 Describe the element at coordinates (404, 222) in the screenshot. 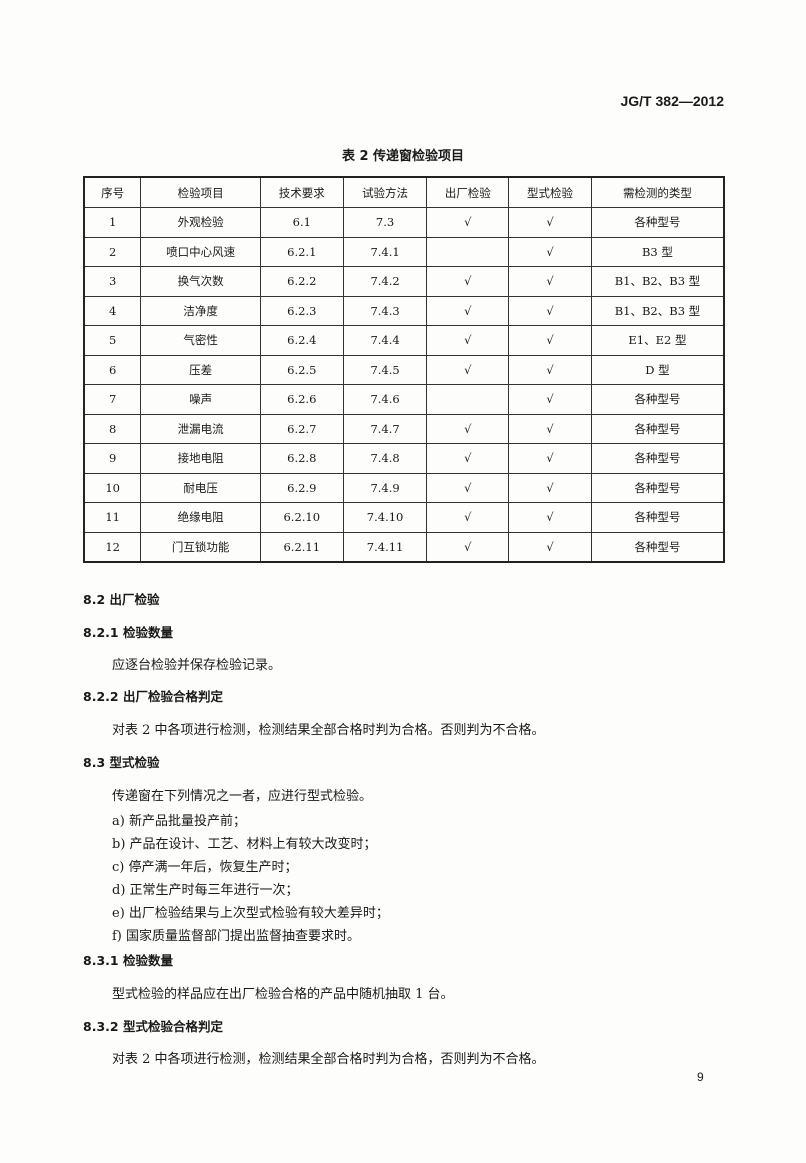

I see `table-row: 1 外观检验 6.1 7.3 √ √ 各种型号` at that location.